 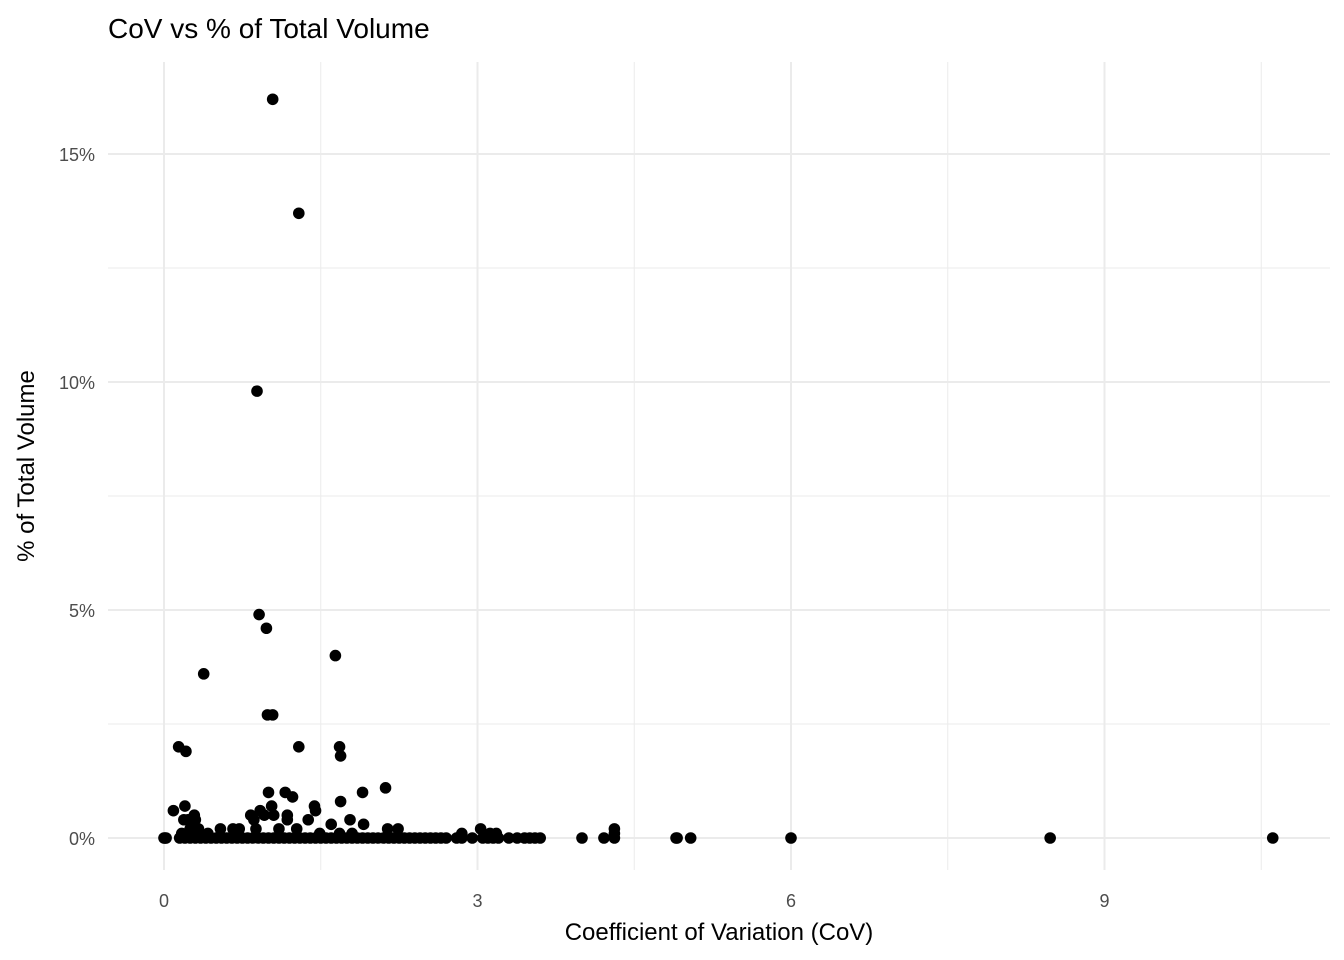 What do you see at coordinates (1104, 901) in the screenshot?
I see `x-tick-label: 9` at bounding box center [1104, 901].